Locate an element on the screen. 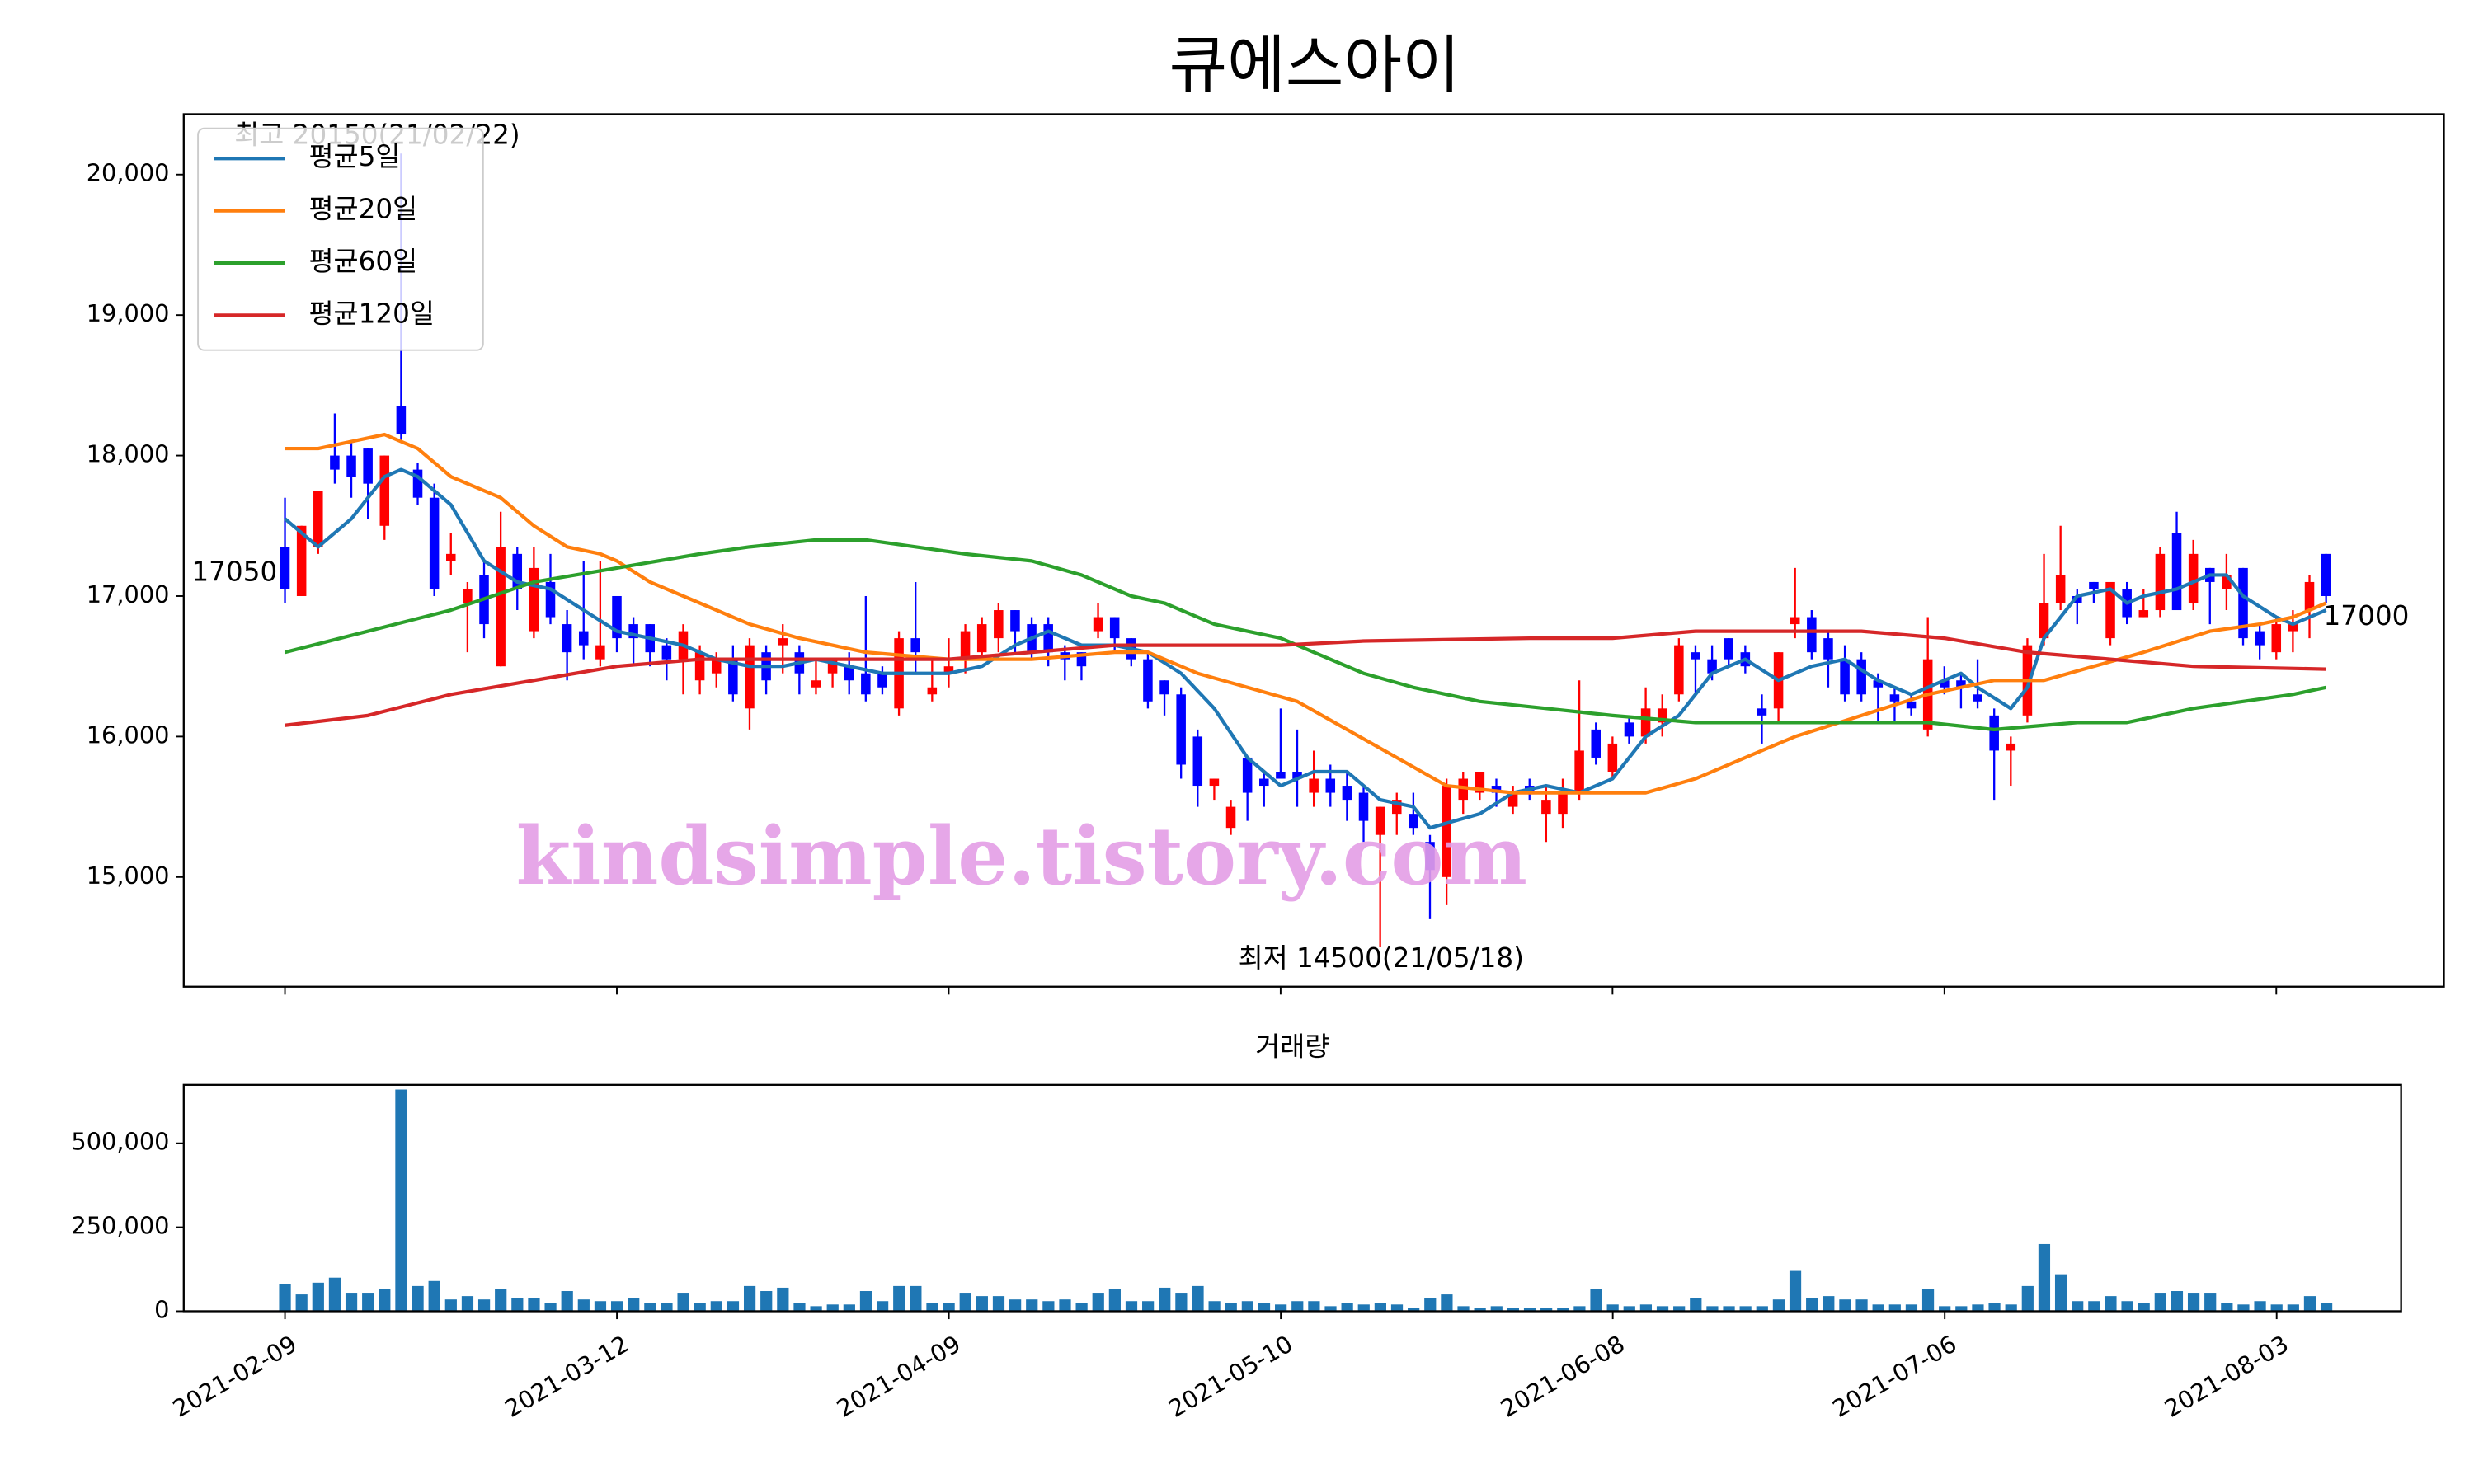 This screenshot has width=2474, height=1484. y-tick-label: 16,000 is located at coordinates (128, 735).